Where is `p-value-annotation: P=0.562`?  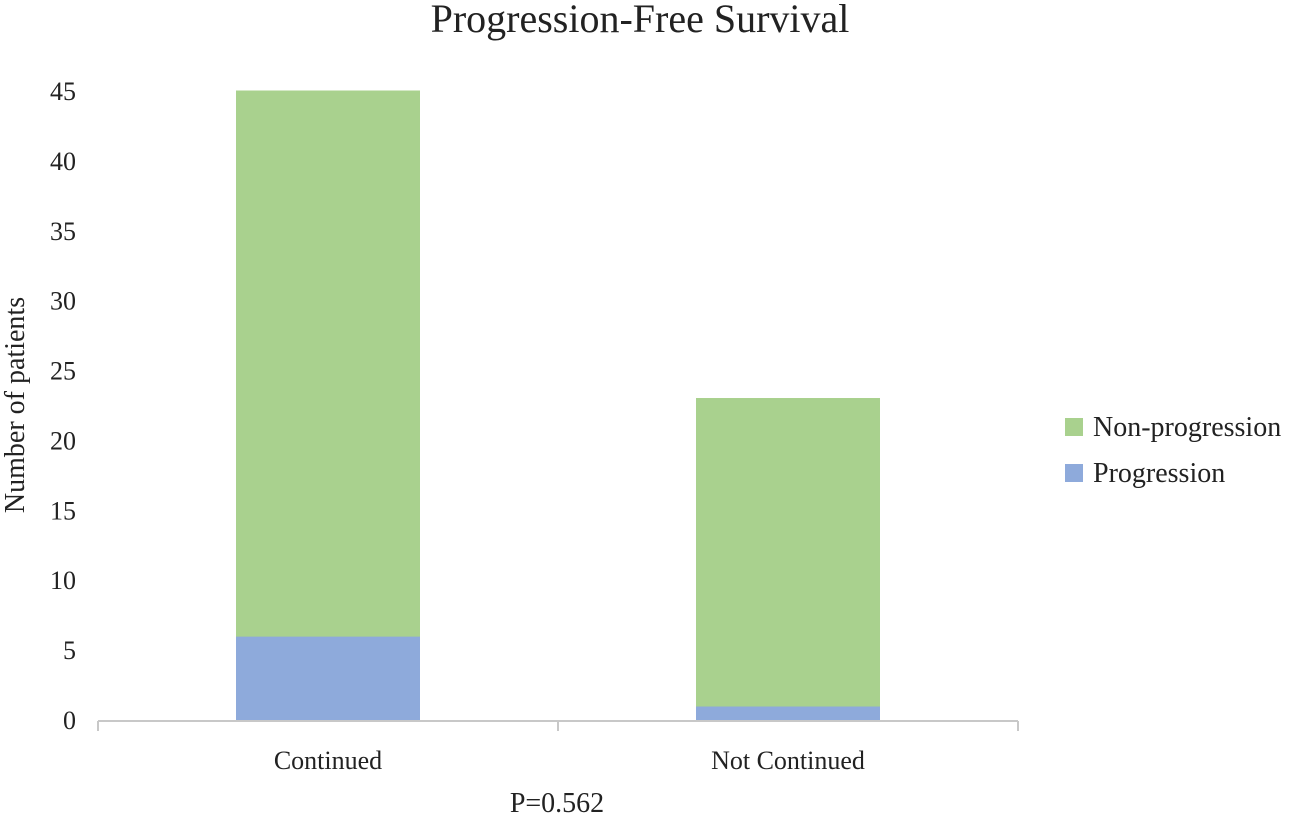
p-value-annotation: P=0.562 is located at coordinates (557, 803).